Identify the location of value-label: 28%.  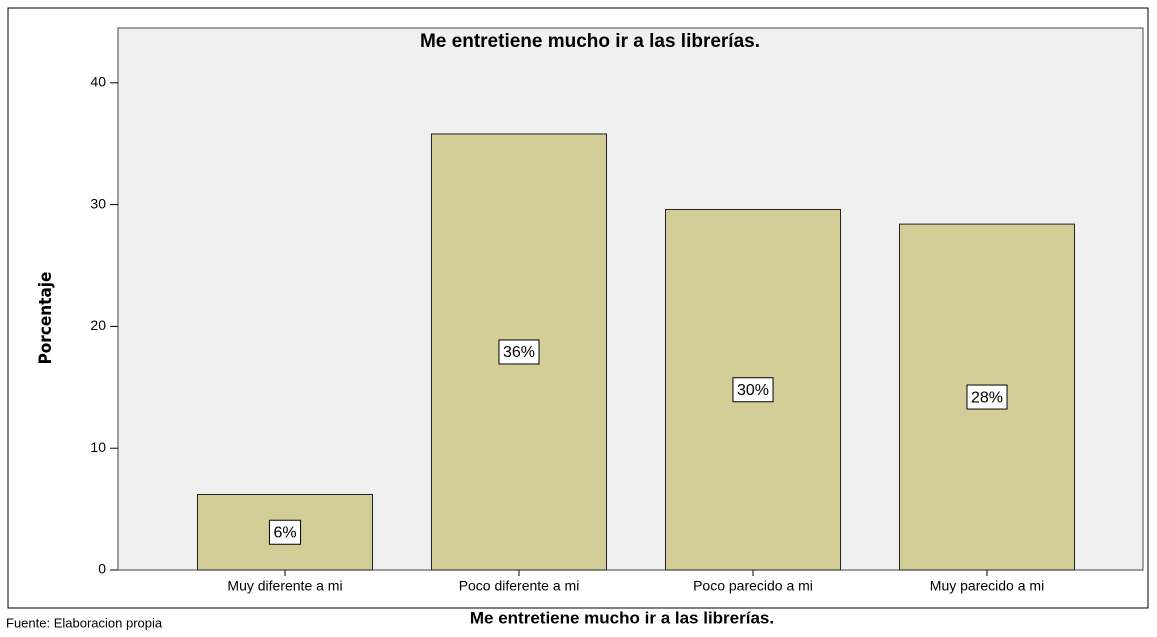
(987, 397).